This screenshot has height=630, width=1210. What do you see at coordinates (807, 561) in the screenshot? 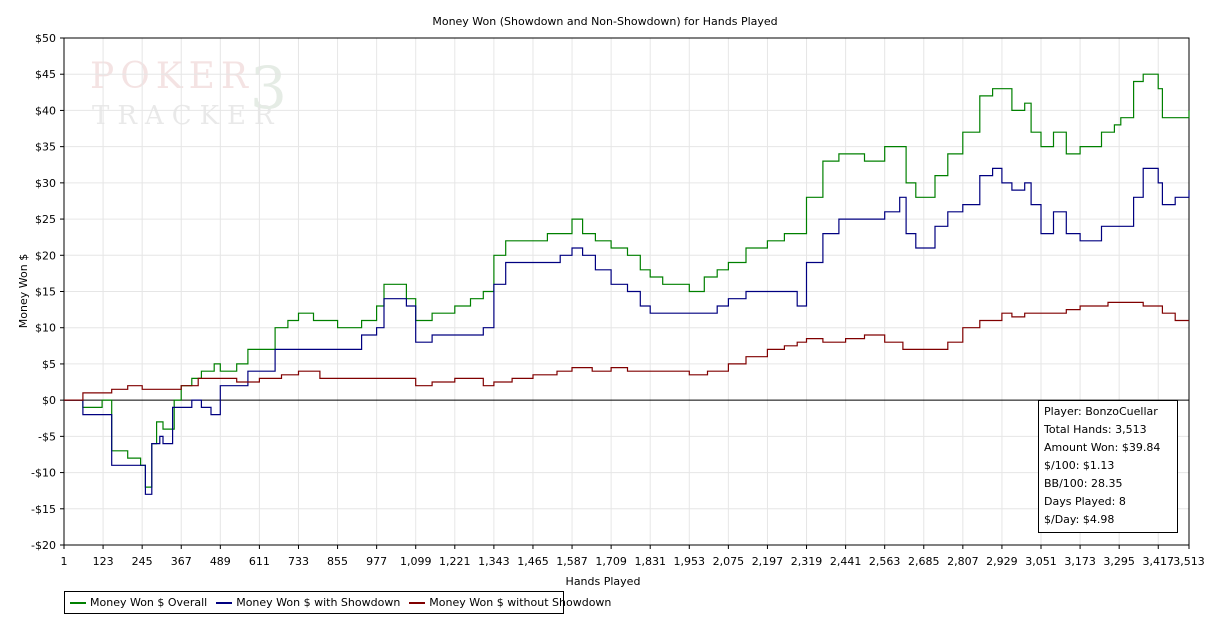
I see `x-tick-label: 2,319` at bounding box center [807, 561].